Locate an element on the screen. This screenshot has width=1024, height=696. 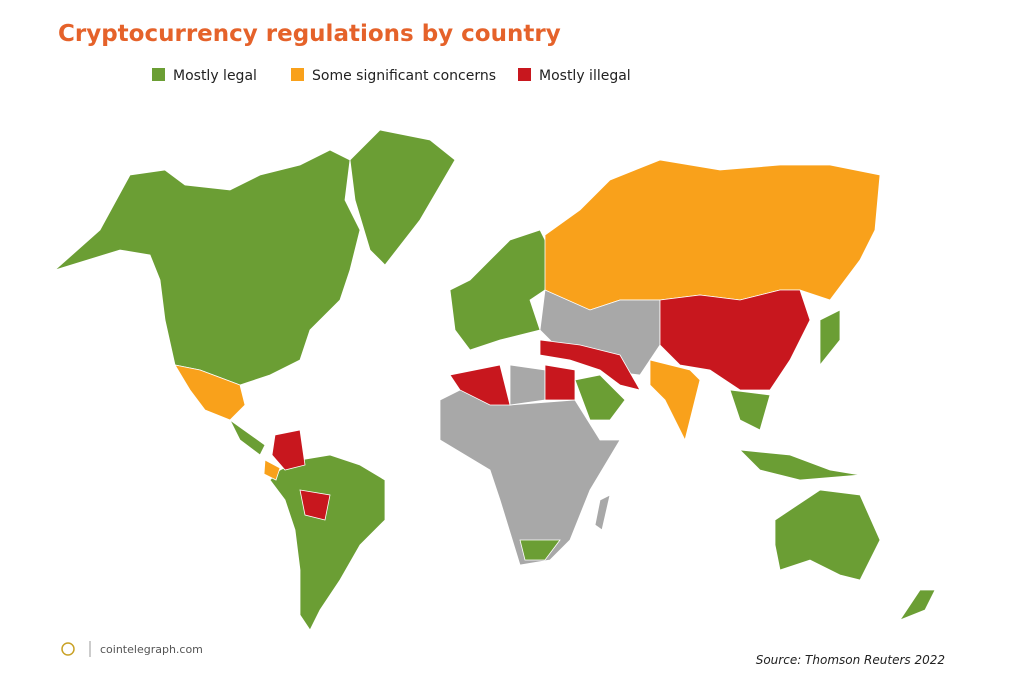
central-america is located at coordinates (247, 437).